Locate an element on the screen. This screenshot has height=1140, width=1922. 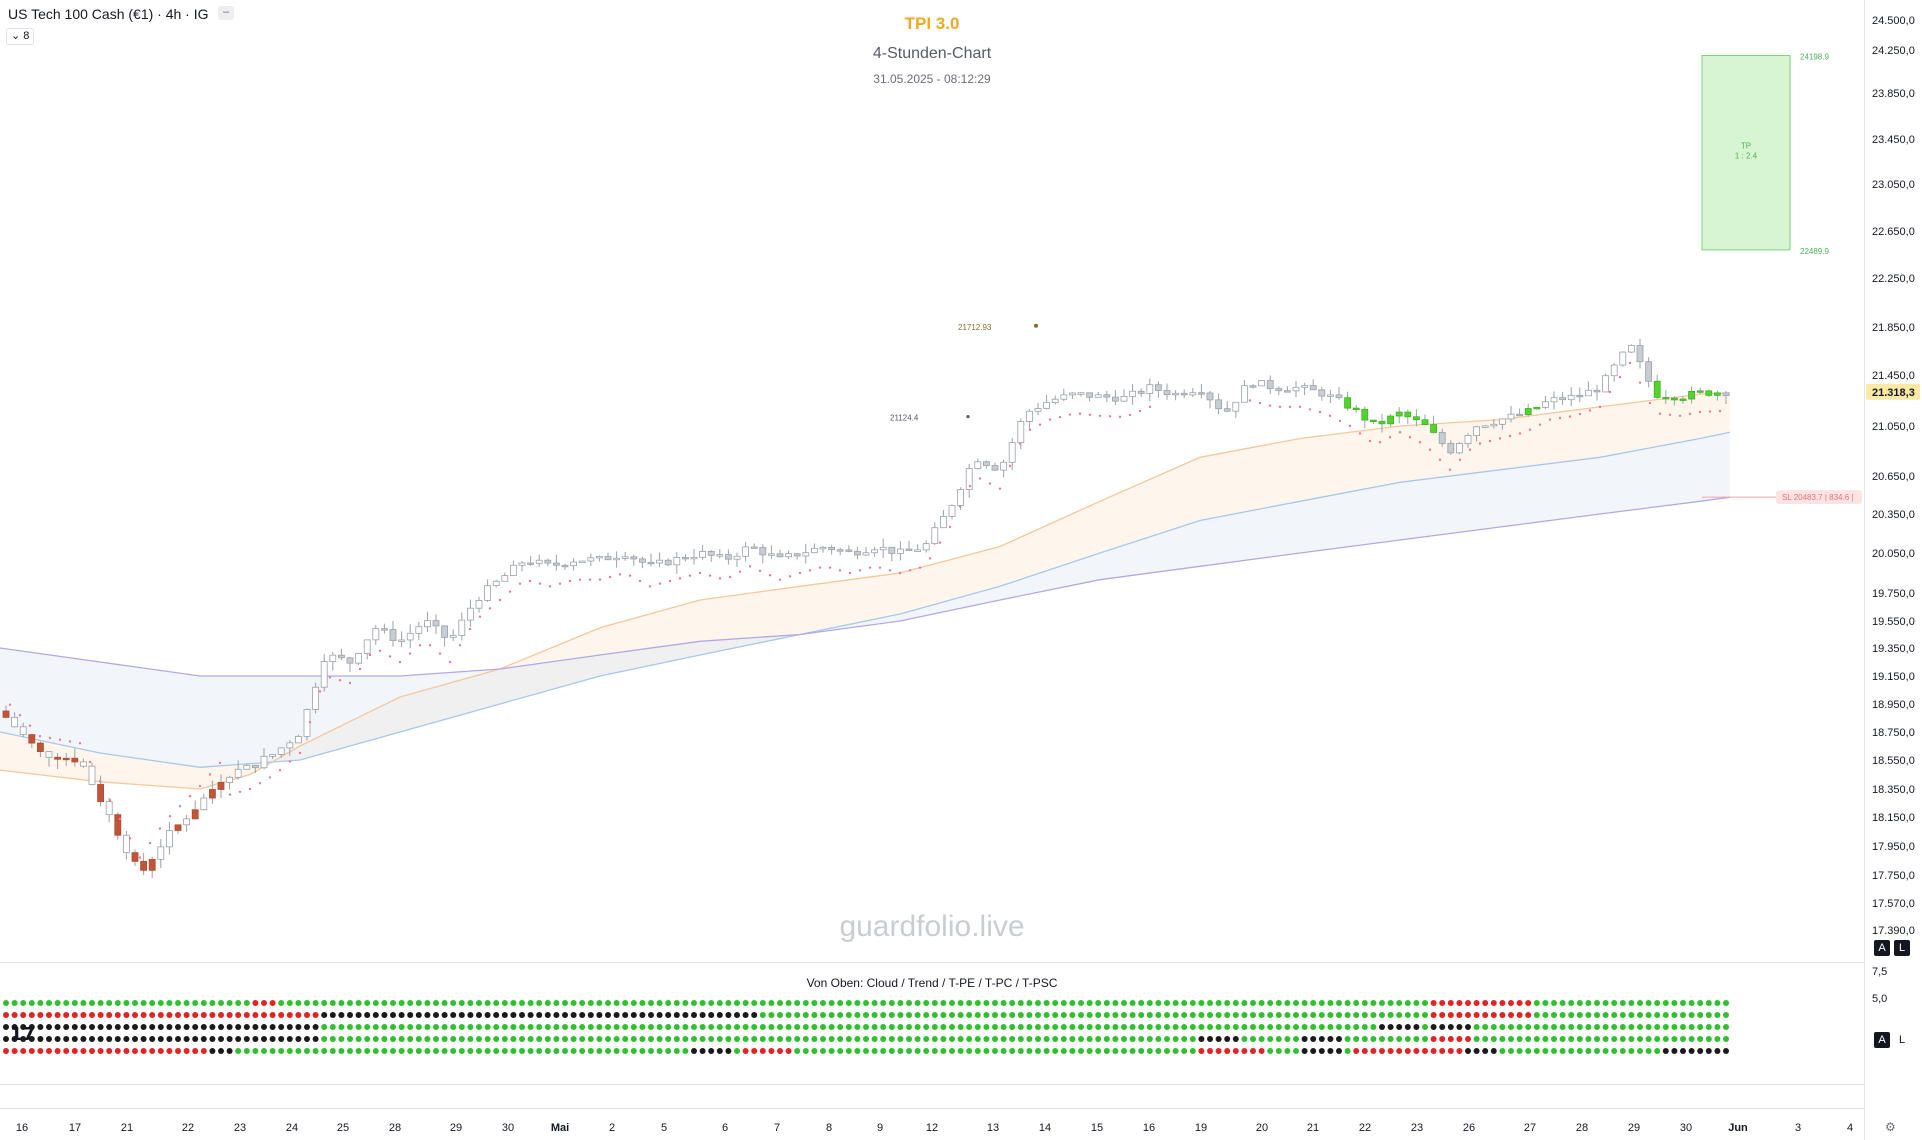
minimize-legend-button: – is located at coordinates (226, 13).